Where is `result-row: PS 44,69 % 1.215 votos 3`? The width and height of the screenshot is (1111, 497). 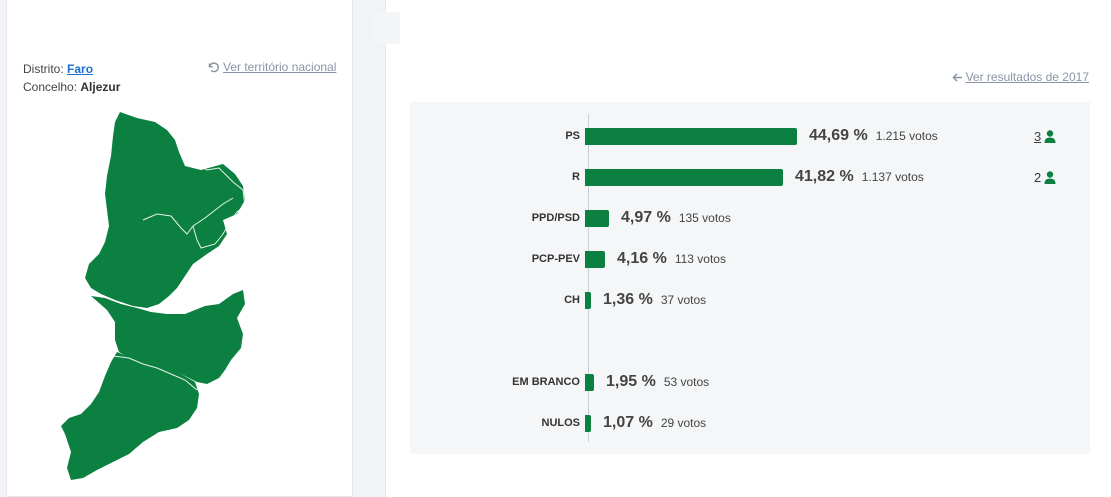 result-row: PS 44,69 % 1.215 votos 3 is located at coordinates (750, 136).